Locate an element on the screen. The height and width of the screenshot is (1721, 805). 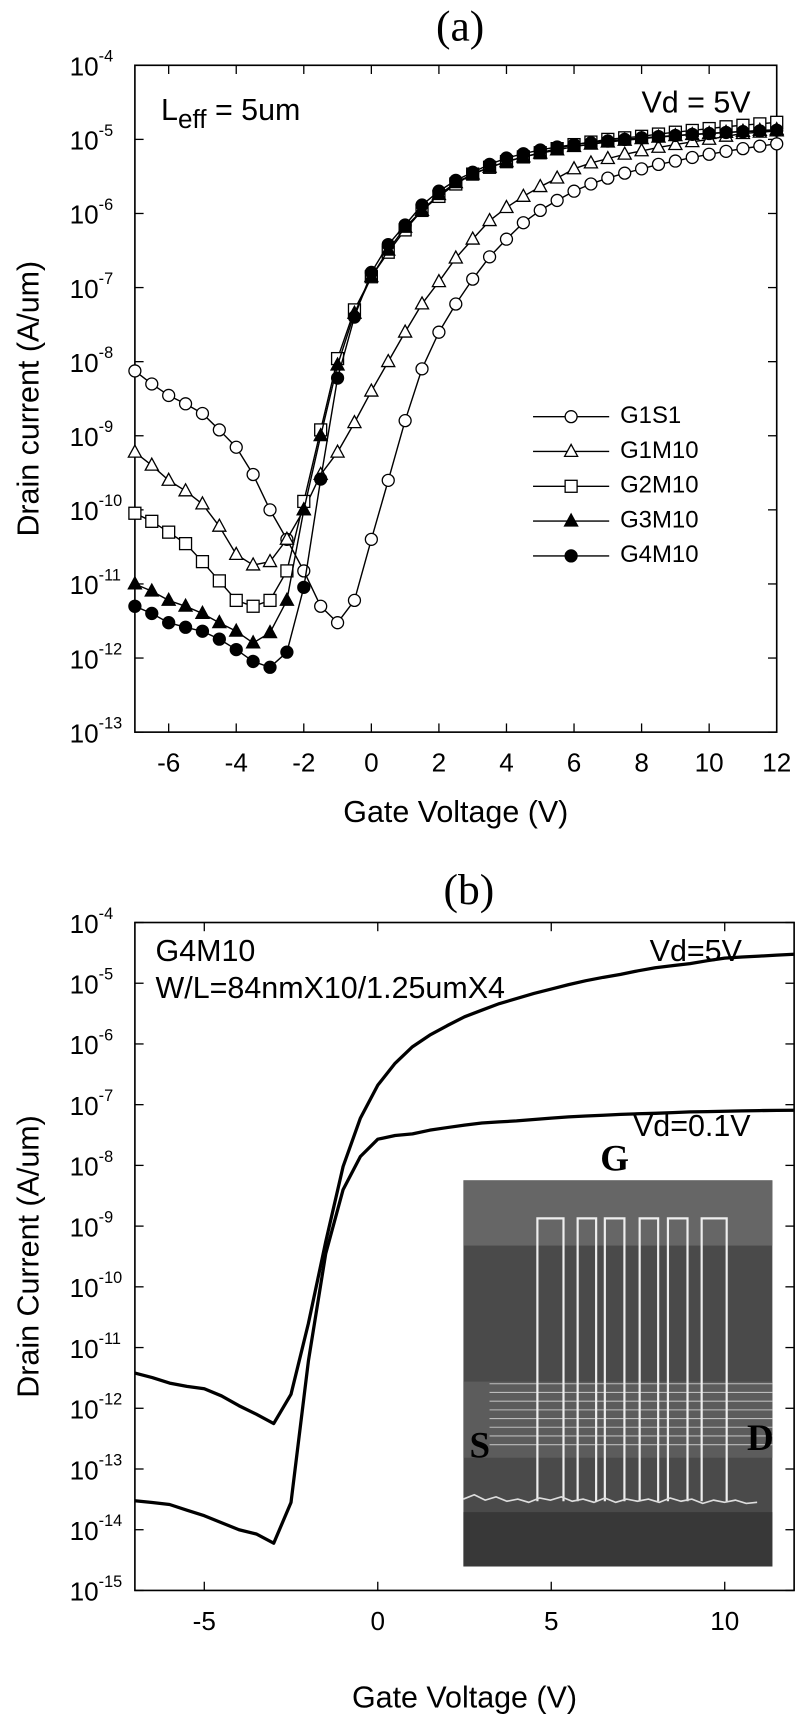
chart-title: (b) is located at coordinates (468, 890).